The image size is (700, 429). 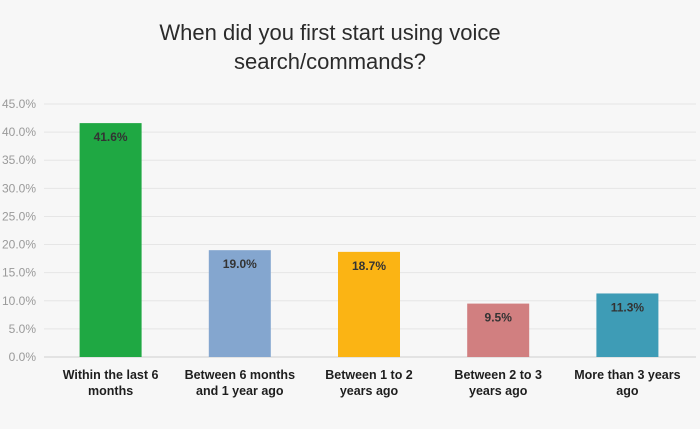 I want to click on category-label: ago, so click(x=627, y=391).